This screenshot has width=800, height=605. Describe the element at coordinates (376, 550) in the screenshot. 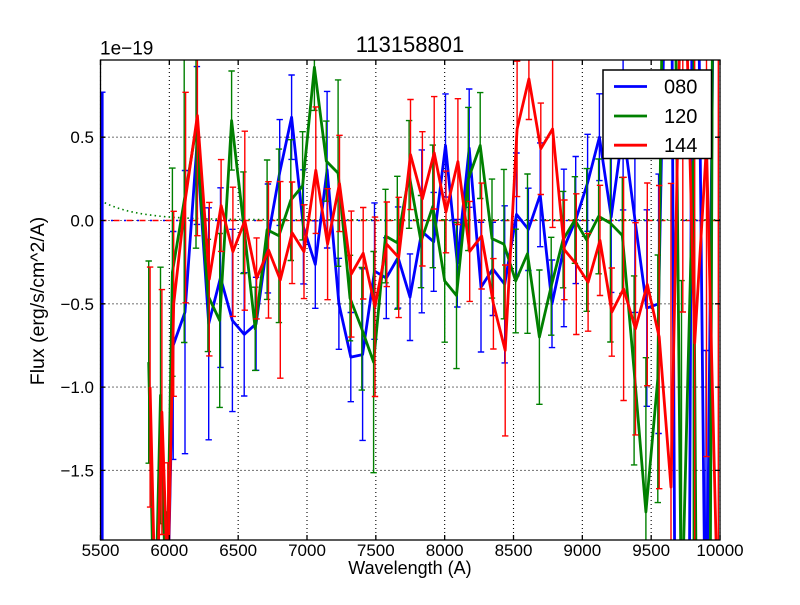

I see `svg-text: 7500` at that location.